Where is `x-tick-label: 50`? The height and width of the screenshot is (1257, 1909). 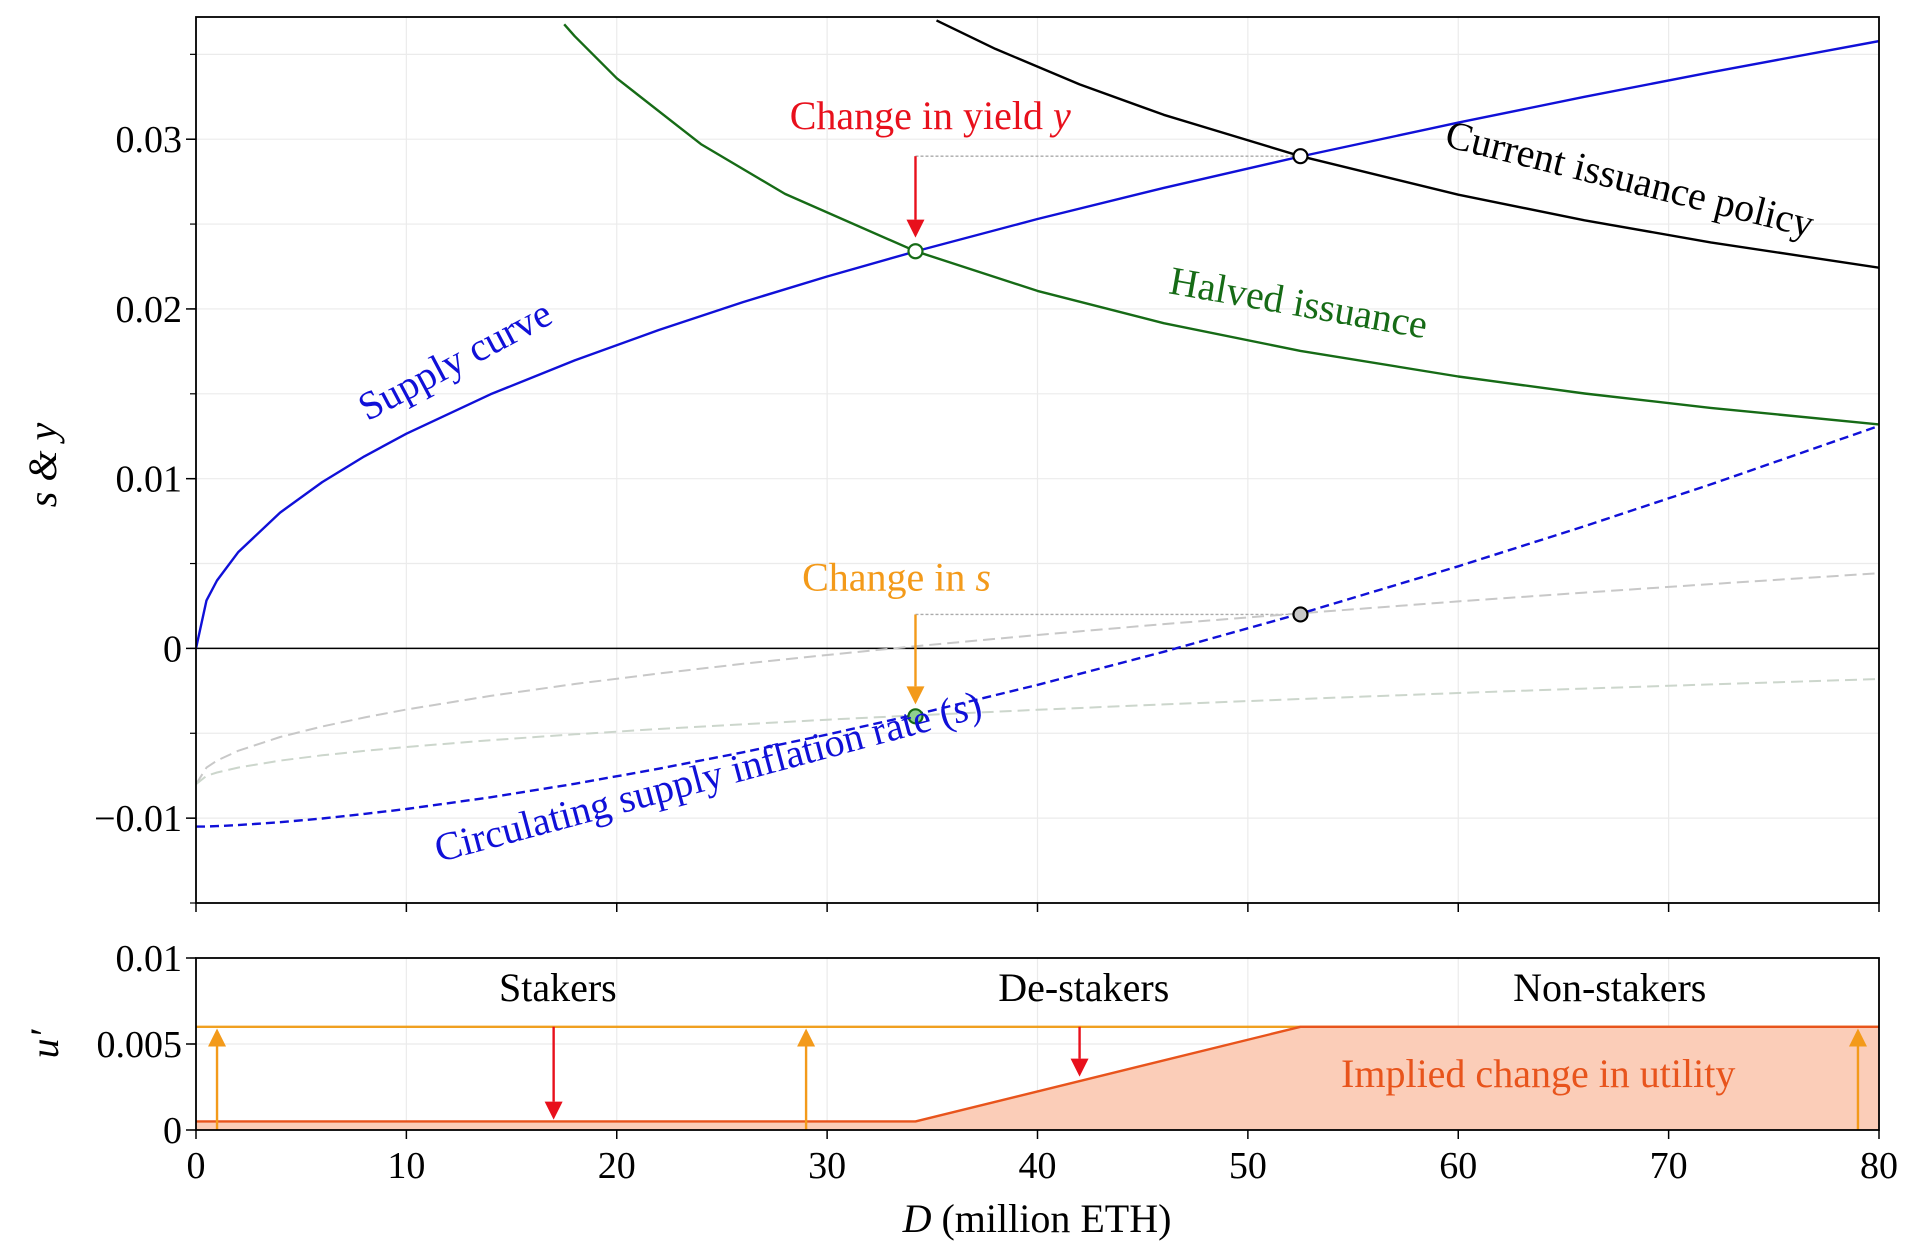 x-tick-label: 50 is located at coordinates (1248, 1166).